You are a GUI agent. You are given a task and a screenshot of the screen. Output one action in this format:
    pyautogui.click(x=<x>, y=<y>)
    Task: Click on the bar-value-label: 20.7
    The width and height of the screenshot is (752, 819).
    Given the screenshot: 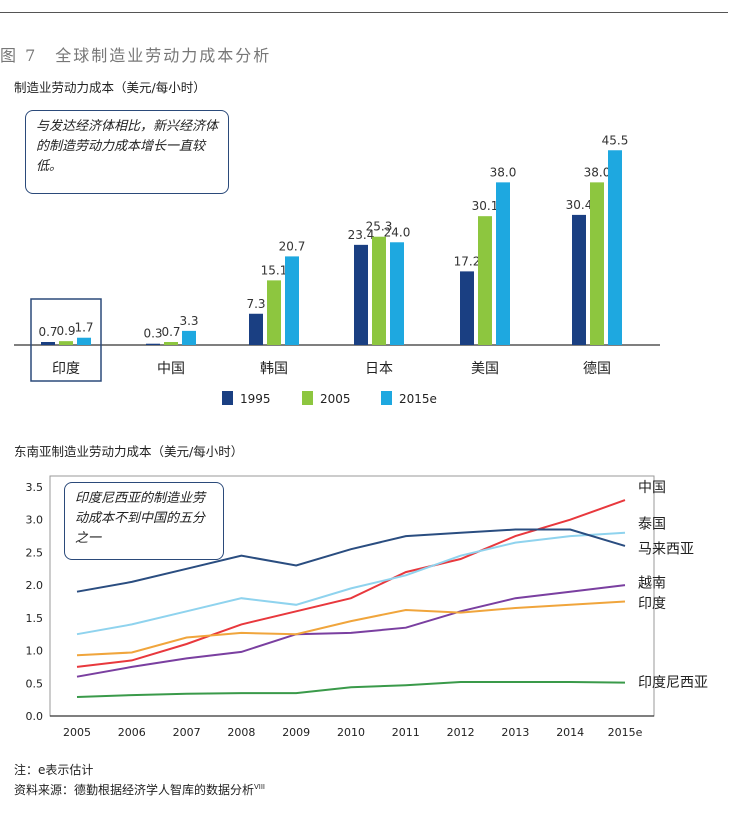 What is the action you would take?
    pyautogui.click(x=292, y=246)
    